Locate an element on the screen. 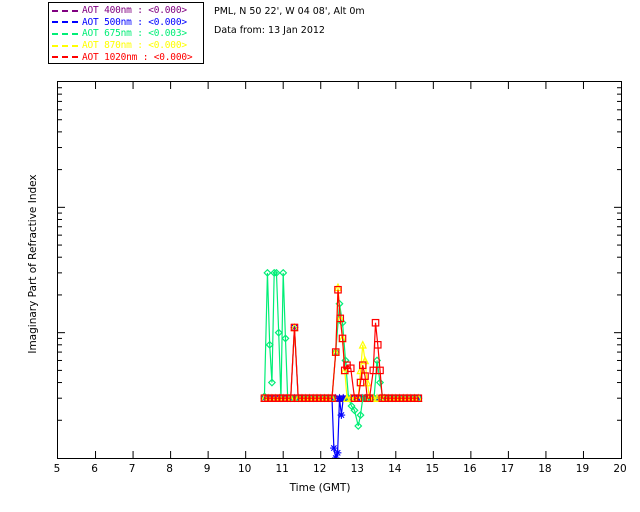 The width and height of the screenshot is (640, 512). x-tick-label: 13 is located at coordinates (357, 469).